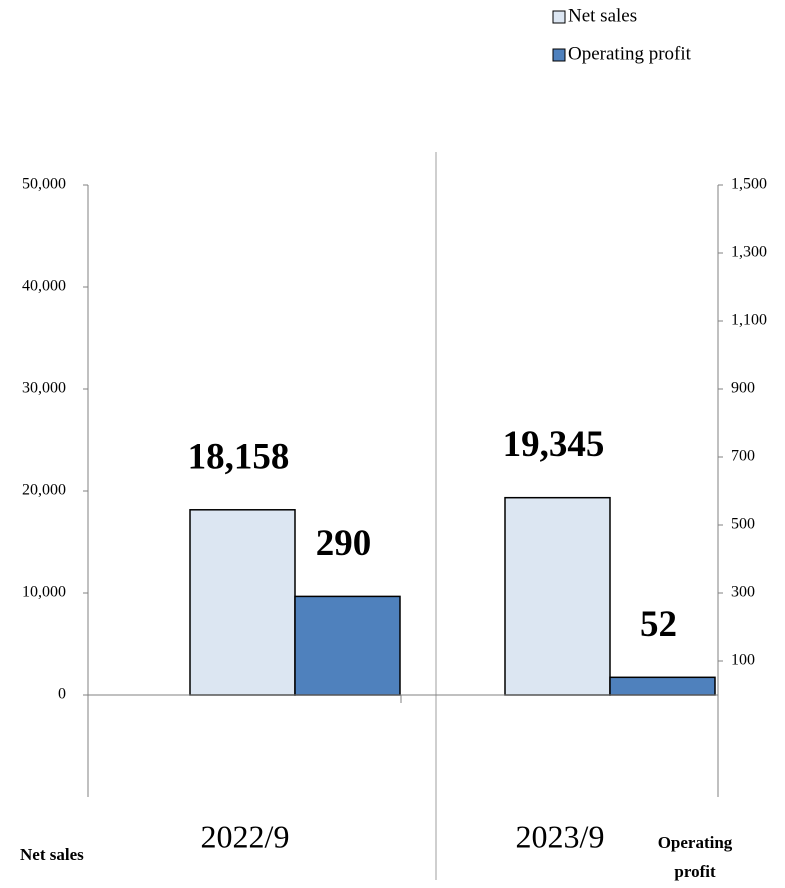  I want to click on legend-label: Net sales, so click(602, 15).